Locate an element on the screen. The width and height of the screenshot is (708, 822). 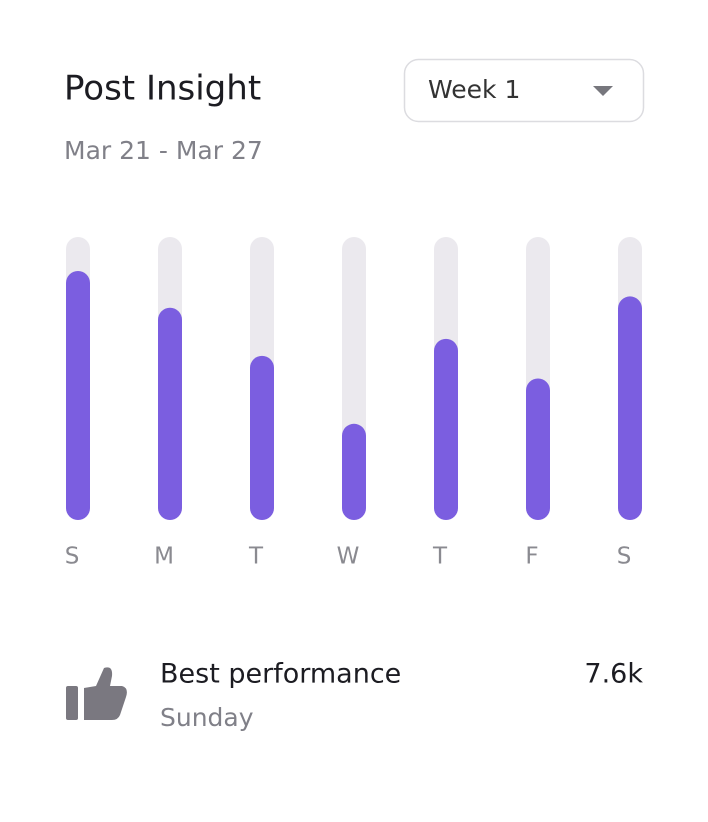
dropdown-box is located at coordinates (524, 90).